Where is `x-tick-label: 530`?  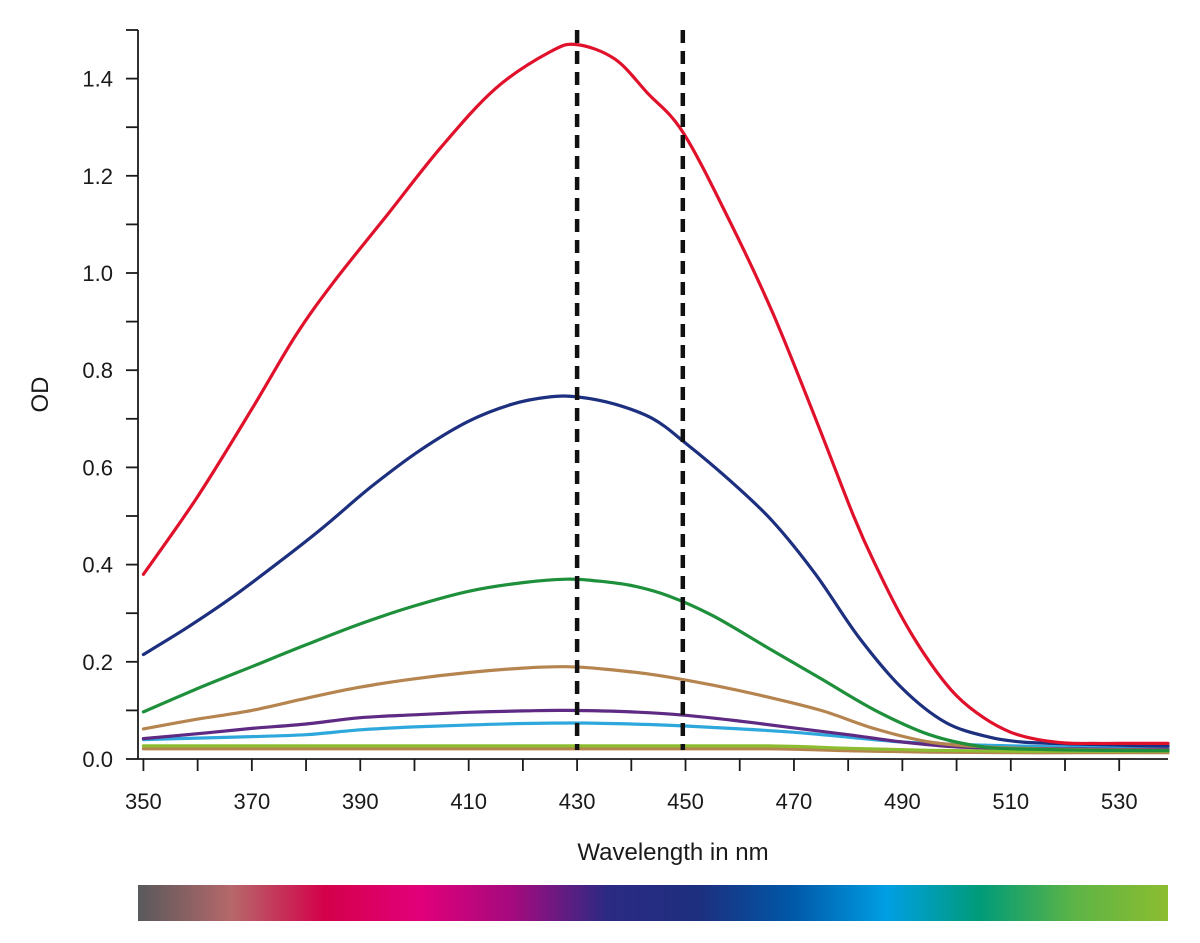
x-tick-label: 530 is located at coordinates (1119, 801).